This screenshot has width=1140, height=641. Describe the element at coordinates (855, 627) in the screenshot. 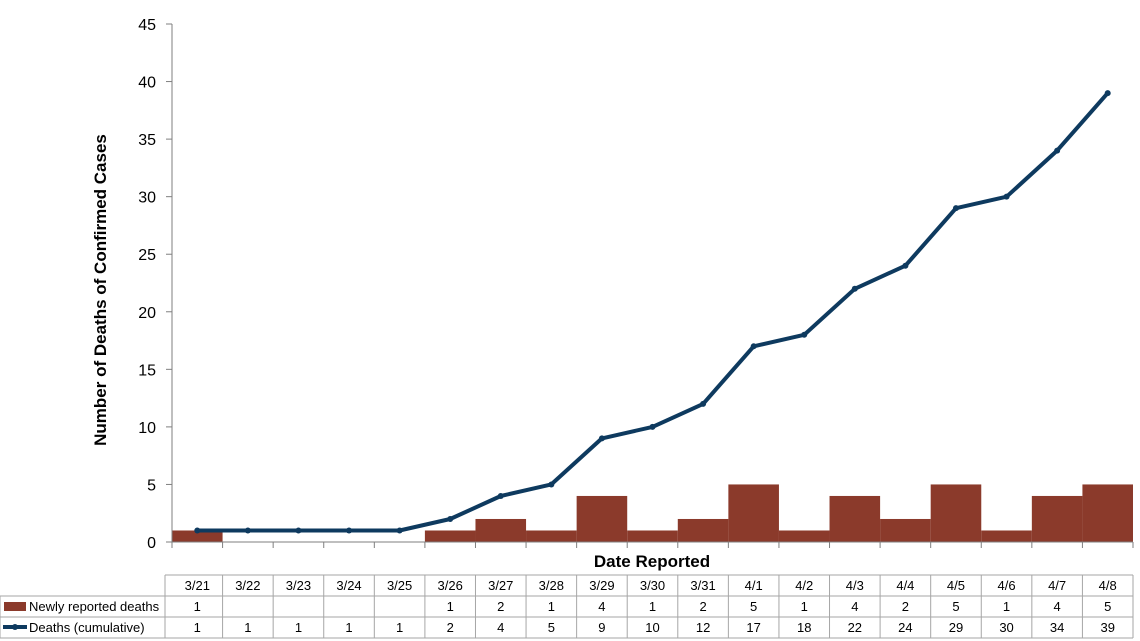

I see `data-label-cumulative: 22` at that location.